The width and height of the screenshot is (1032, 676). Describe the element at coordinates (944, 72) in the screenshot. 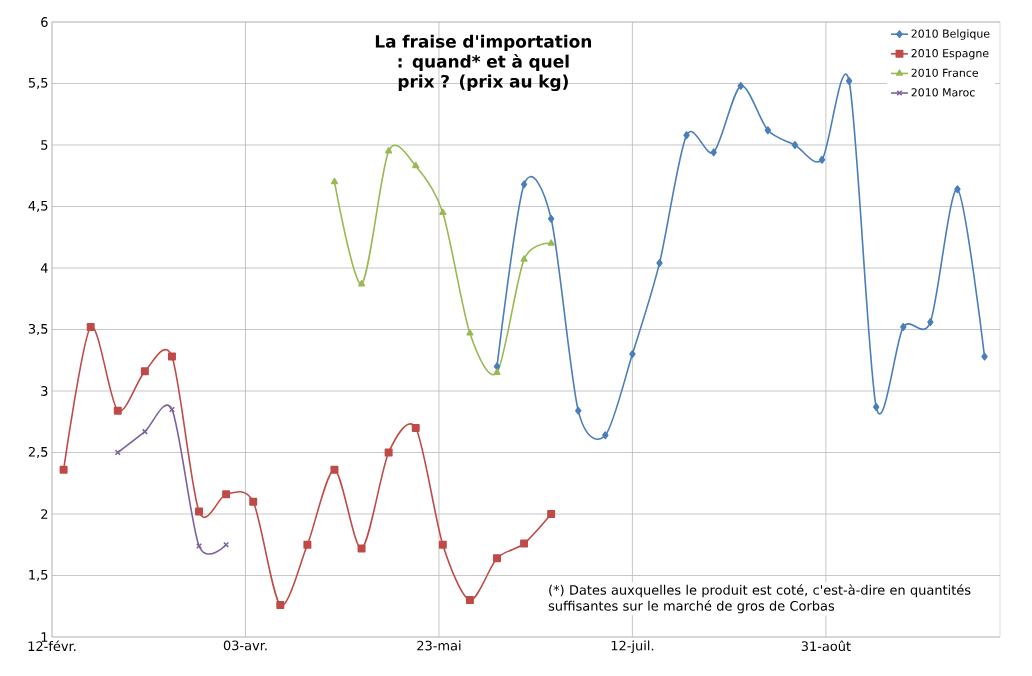

I see `legend-label: 2010 France` at that location.